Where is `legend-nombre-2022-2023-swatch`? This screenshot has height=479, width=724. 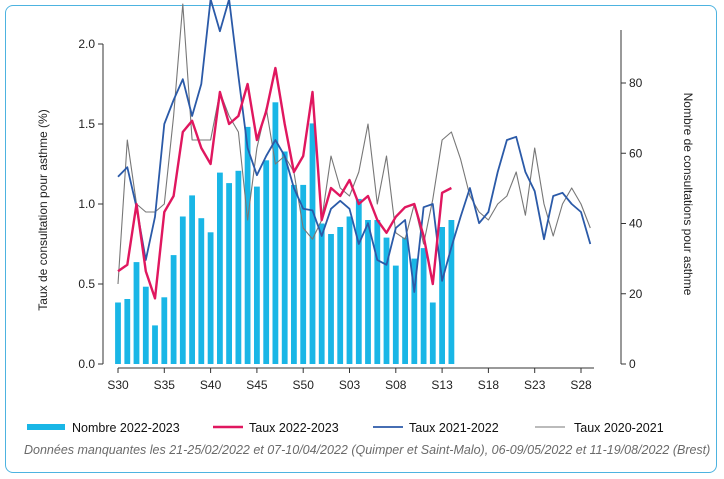
legend-nombre-2022-2023-swatch is located at coordinates (46, 427).